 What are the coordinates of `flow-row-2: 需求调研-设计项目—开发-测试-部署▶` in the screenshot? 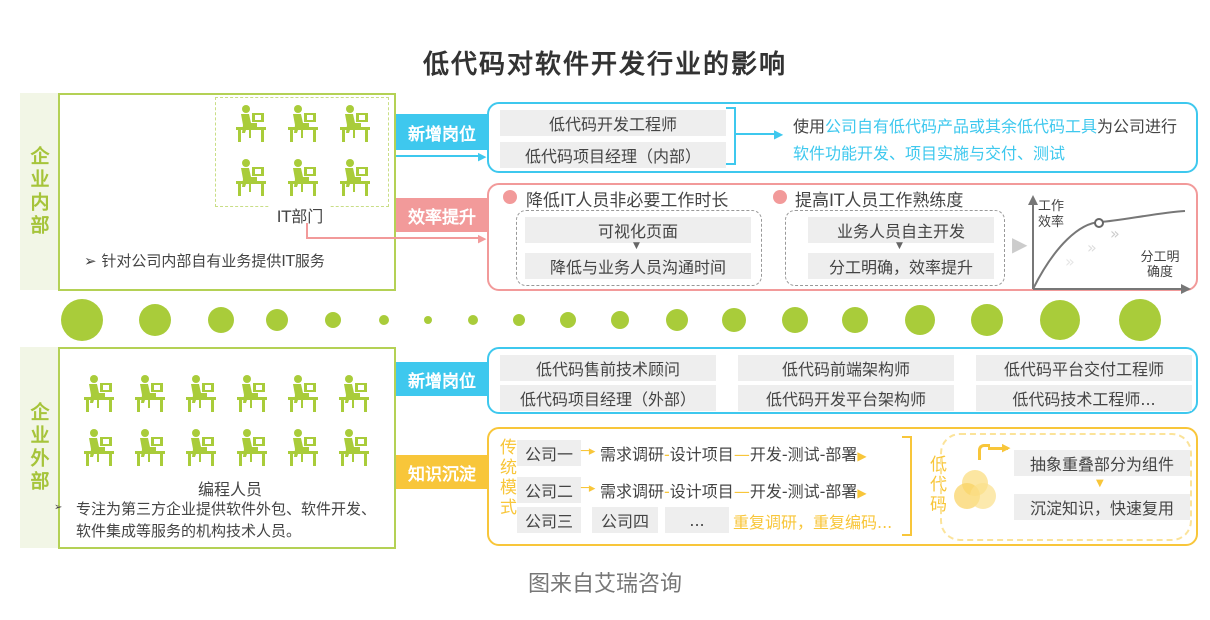 It's located at (733, 491).